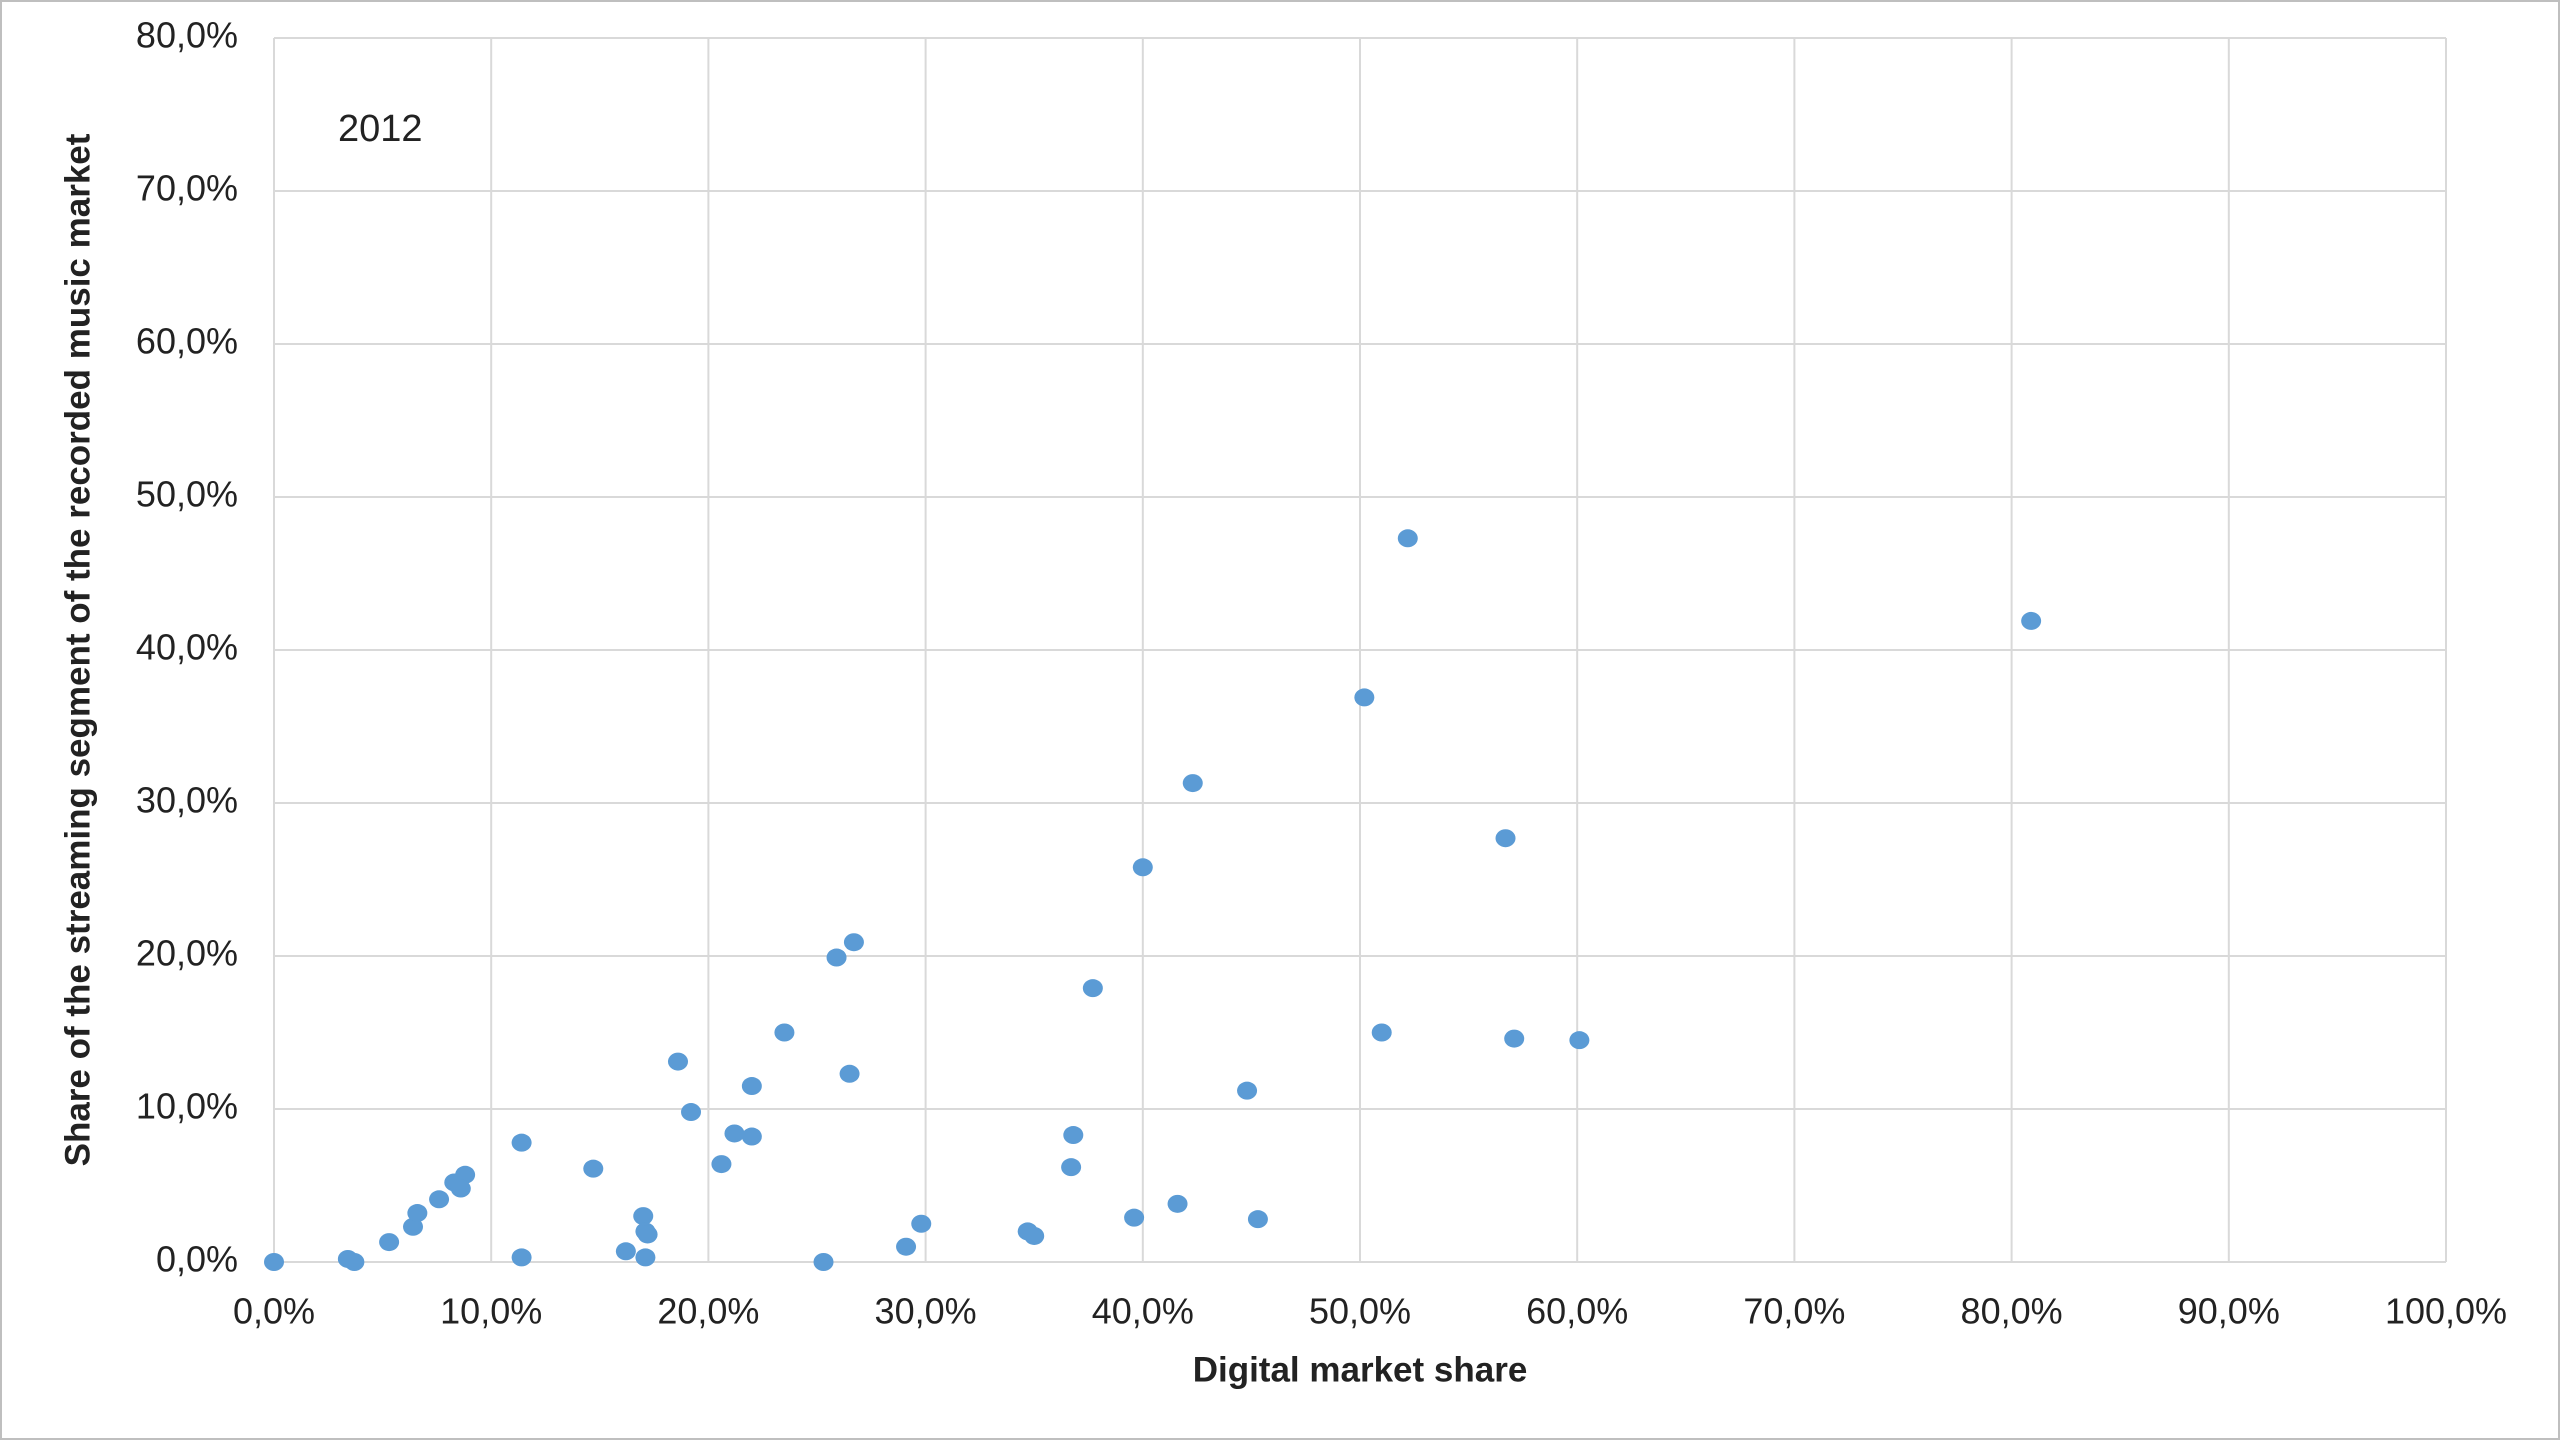 Image resolution: width=2560 pixels, height=1440 pixels. What do you see at coordinates (187, 494) in the screenshot?
I see `y-tick-label: 50,0%` at bounding box center [187, 494].